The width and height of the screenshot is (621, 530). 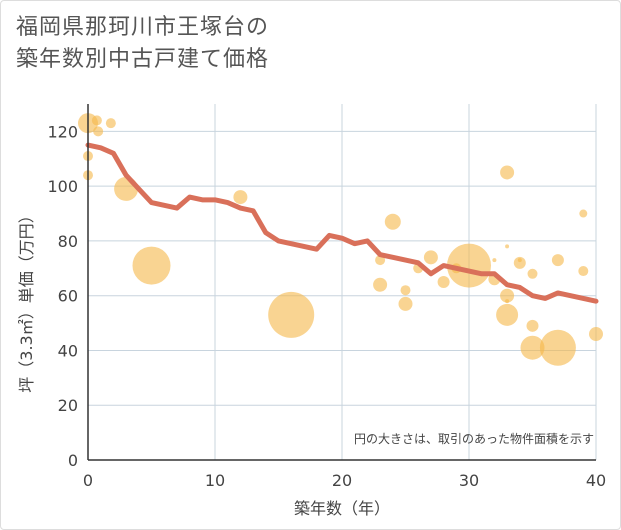 What do you see at coordinates (474, 438) in the screenshot?
I see `bubble-size-note: 円の大きさは、取引のあった物件面積を示す` at bounding box center [474, 438].